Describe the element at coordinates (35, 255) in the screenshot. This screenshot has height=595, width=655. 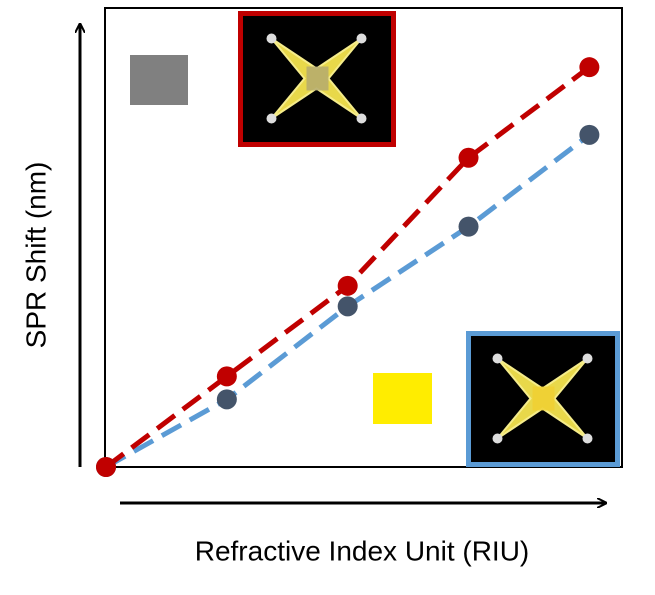
I see `y-axis-label: SPR Shift (nm)` at that location.